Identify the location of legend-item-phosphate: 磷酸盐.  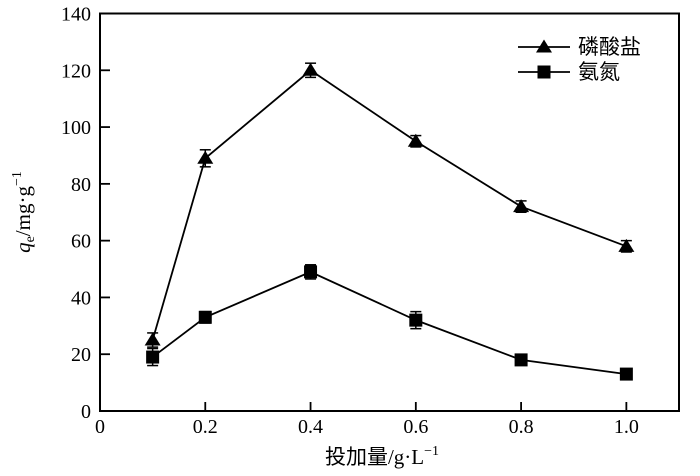
(579, 47).